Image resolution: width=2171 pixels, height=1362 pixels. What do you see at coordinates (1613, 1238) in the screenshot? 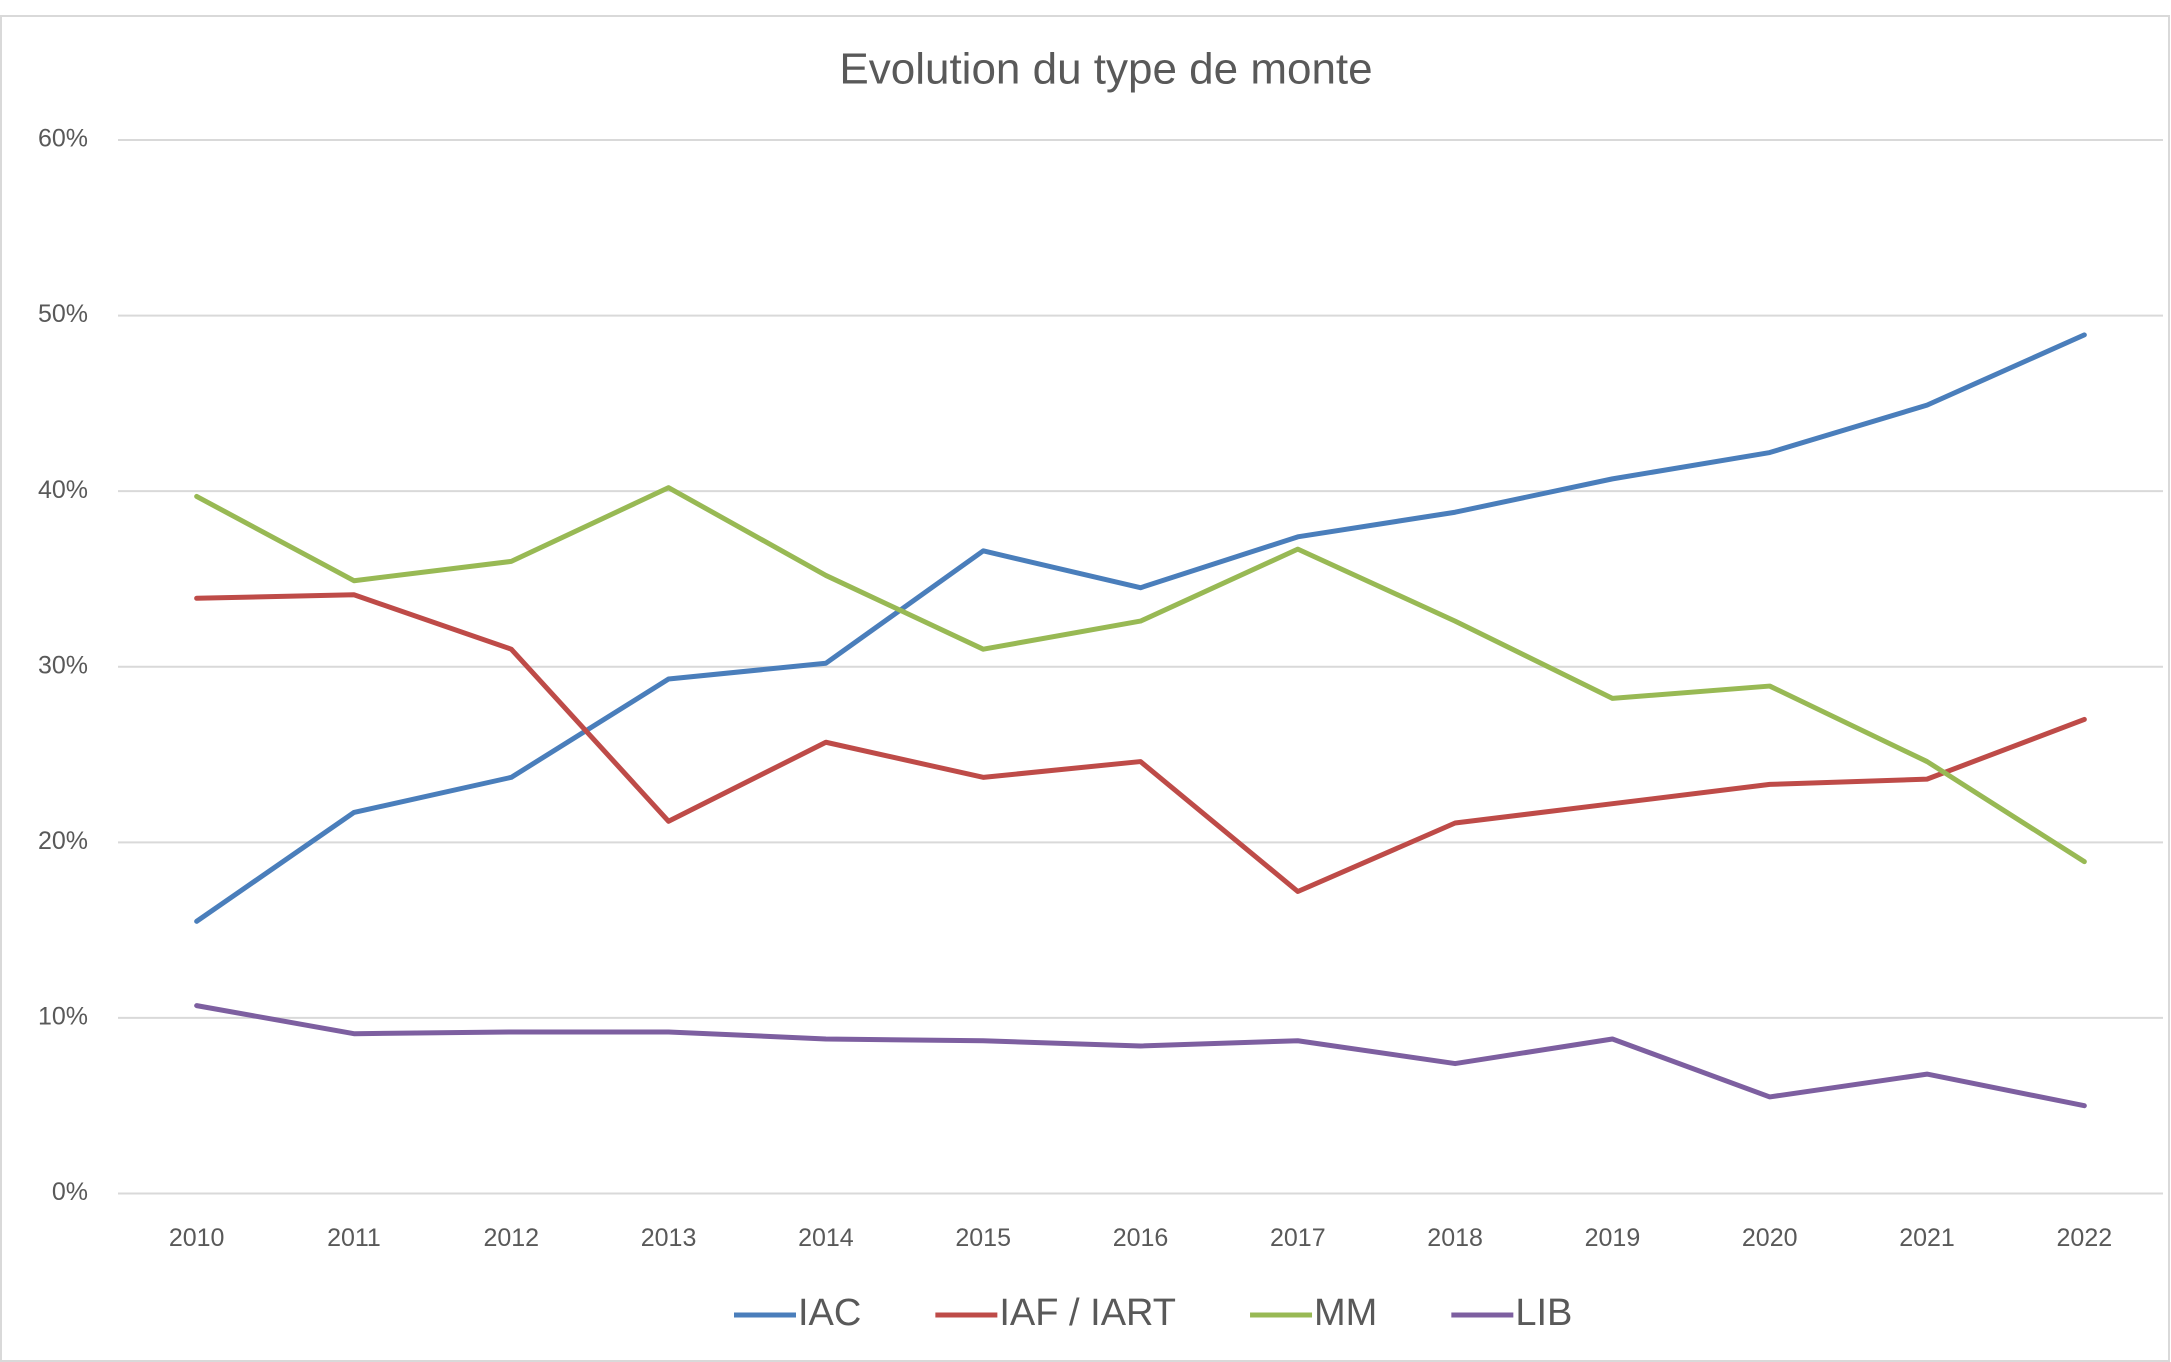
I see `x-tick-label: 2019` at bounding box center [1613, 1238].